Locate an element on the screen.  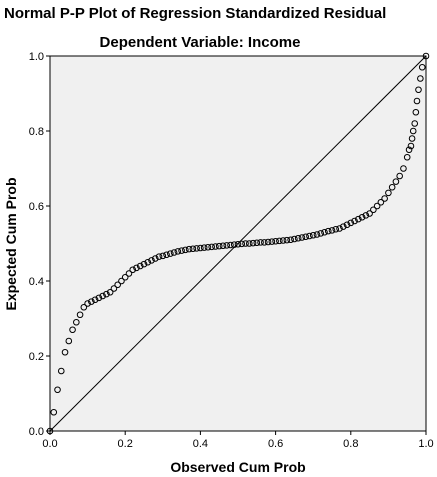
y-tick-label: 0.0 is located at coordinates (36, 432).